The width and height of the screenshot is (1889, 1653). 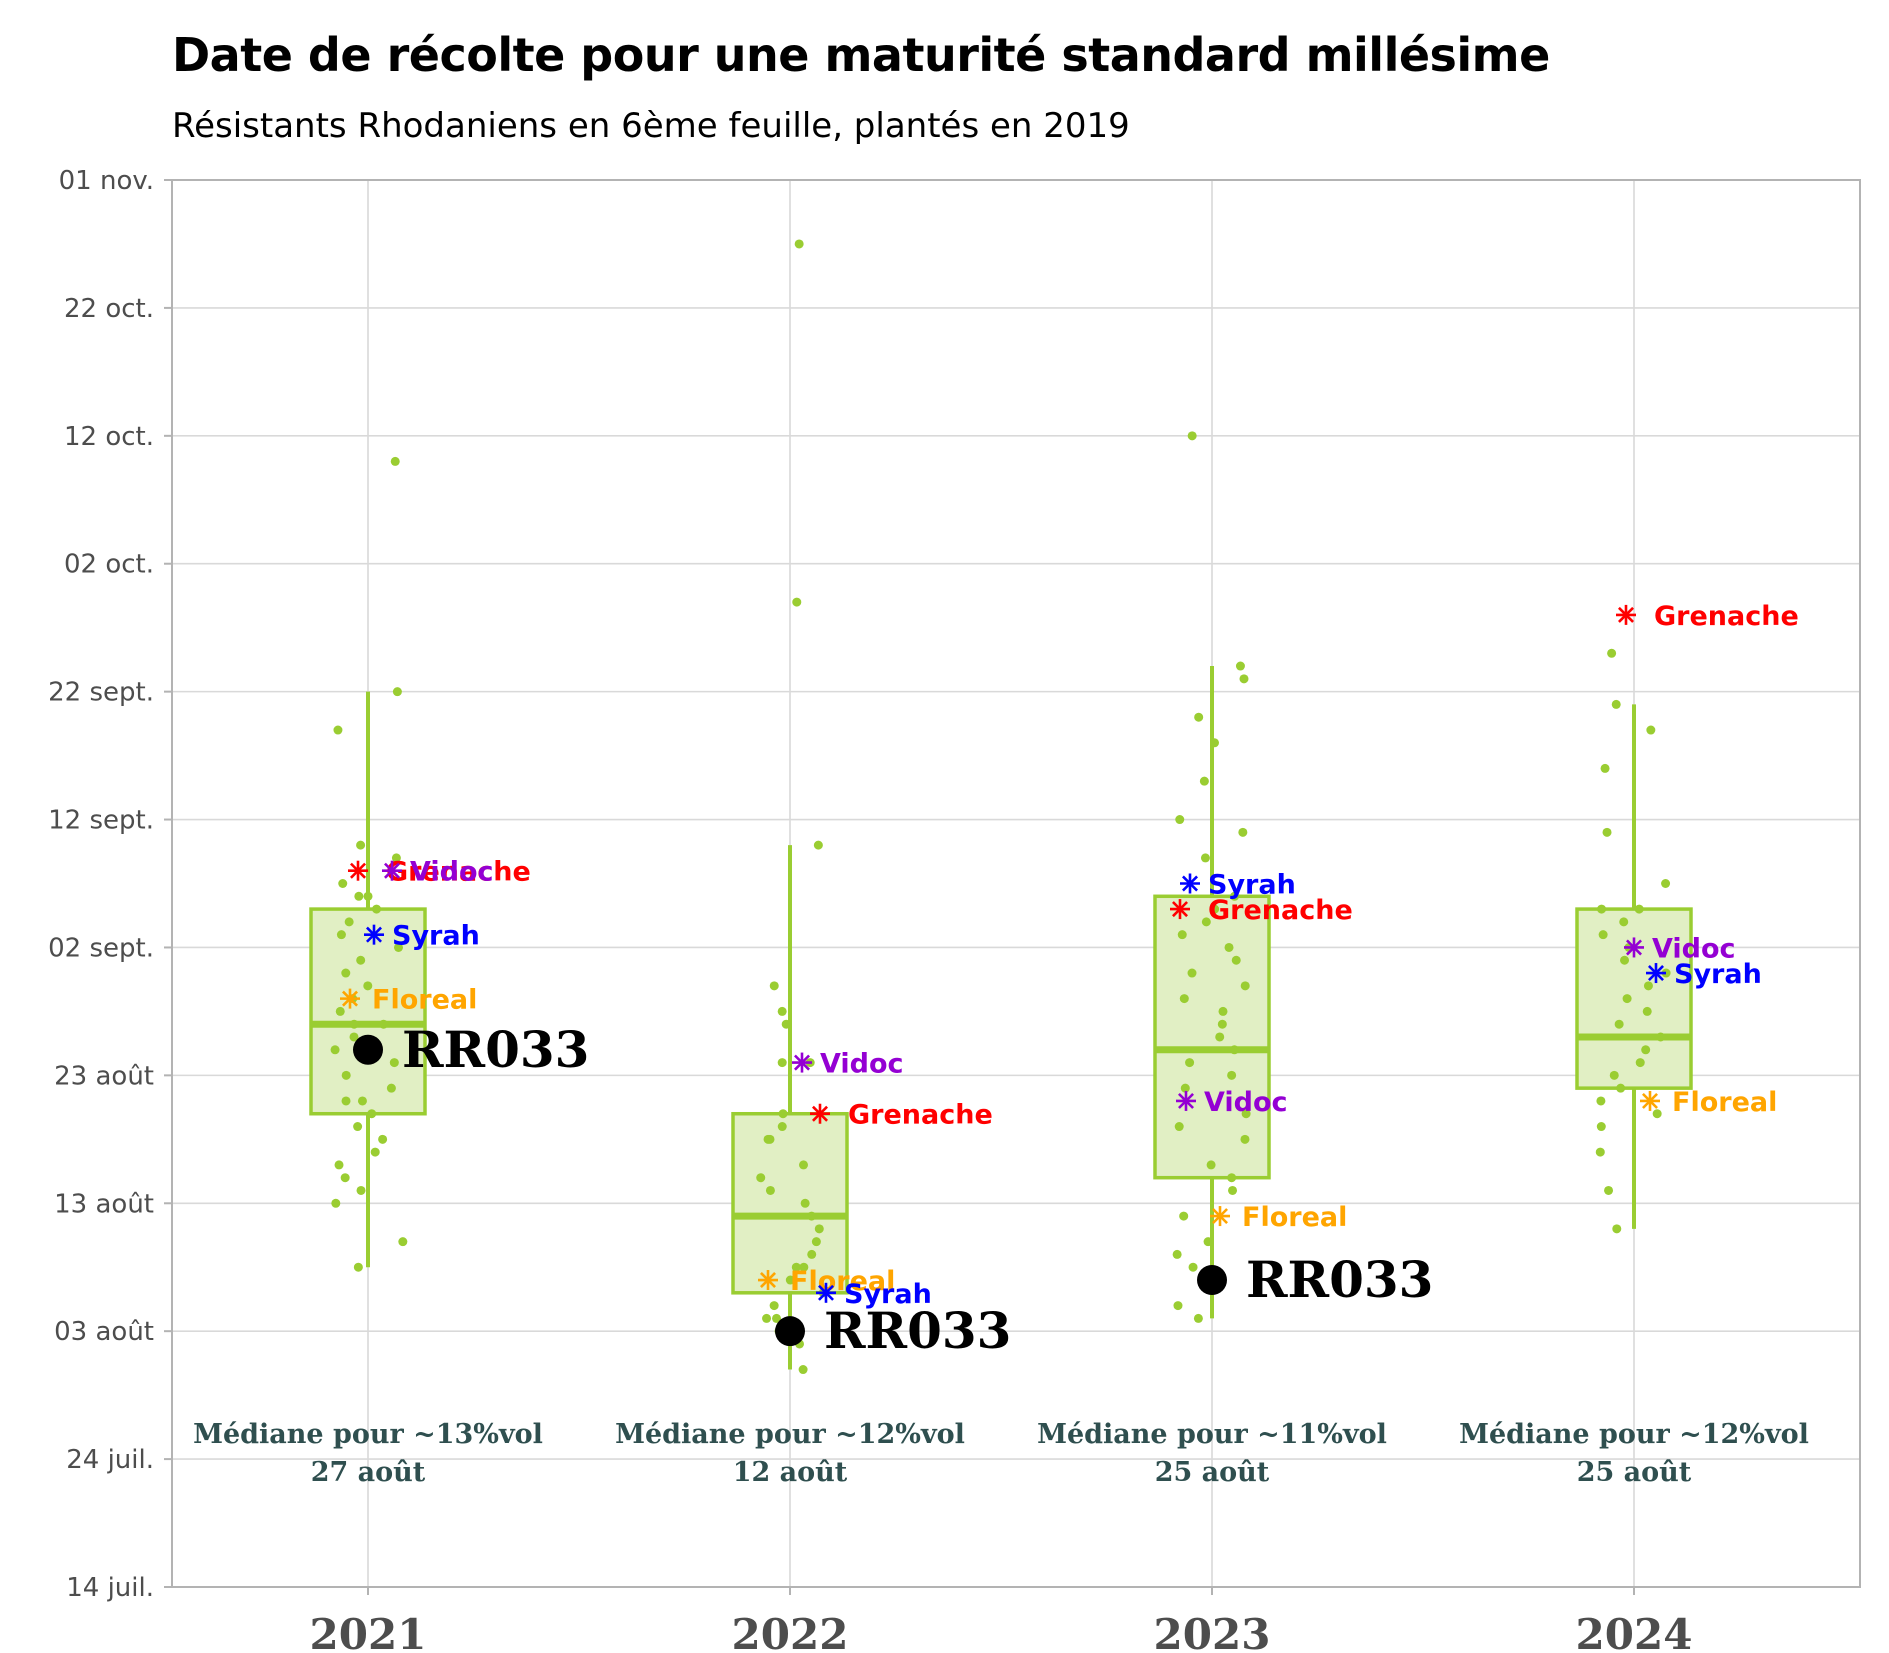 I want to click on rr033-layer: RR033 RR033 RR033, so click(x=893, y=1190).